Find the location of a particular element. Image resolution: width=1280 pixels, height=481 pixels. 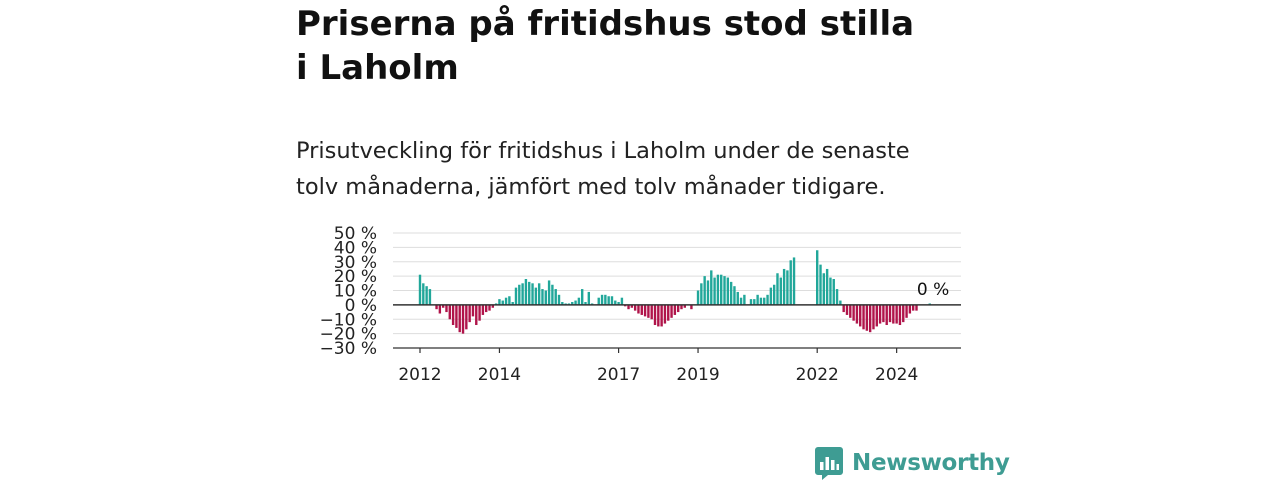

x-tick-label: 2024 is located at coordinates (896, 375).